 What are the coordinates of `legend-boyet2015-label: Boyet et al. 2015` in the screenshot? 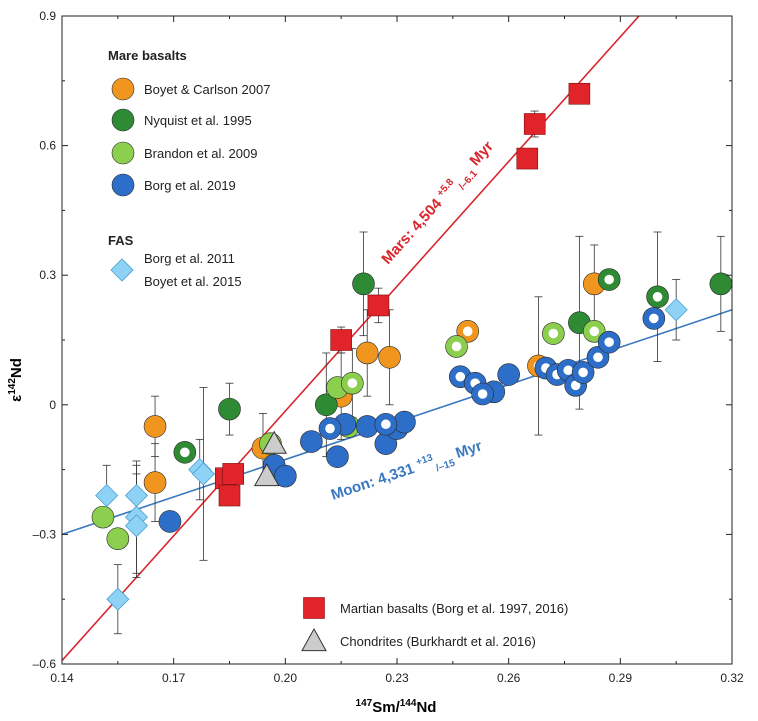 It's located at (193, 281).